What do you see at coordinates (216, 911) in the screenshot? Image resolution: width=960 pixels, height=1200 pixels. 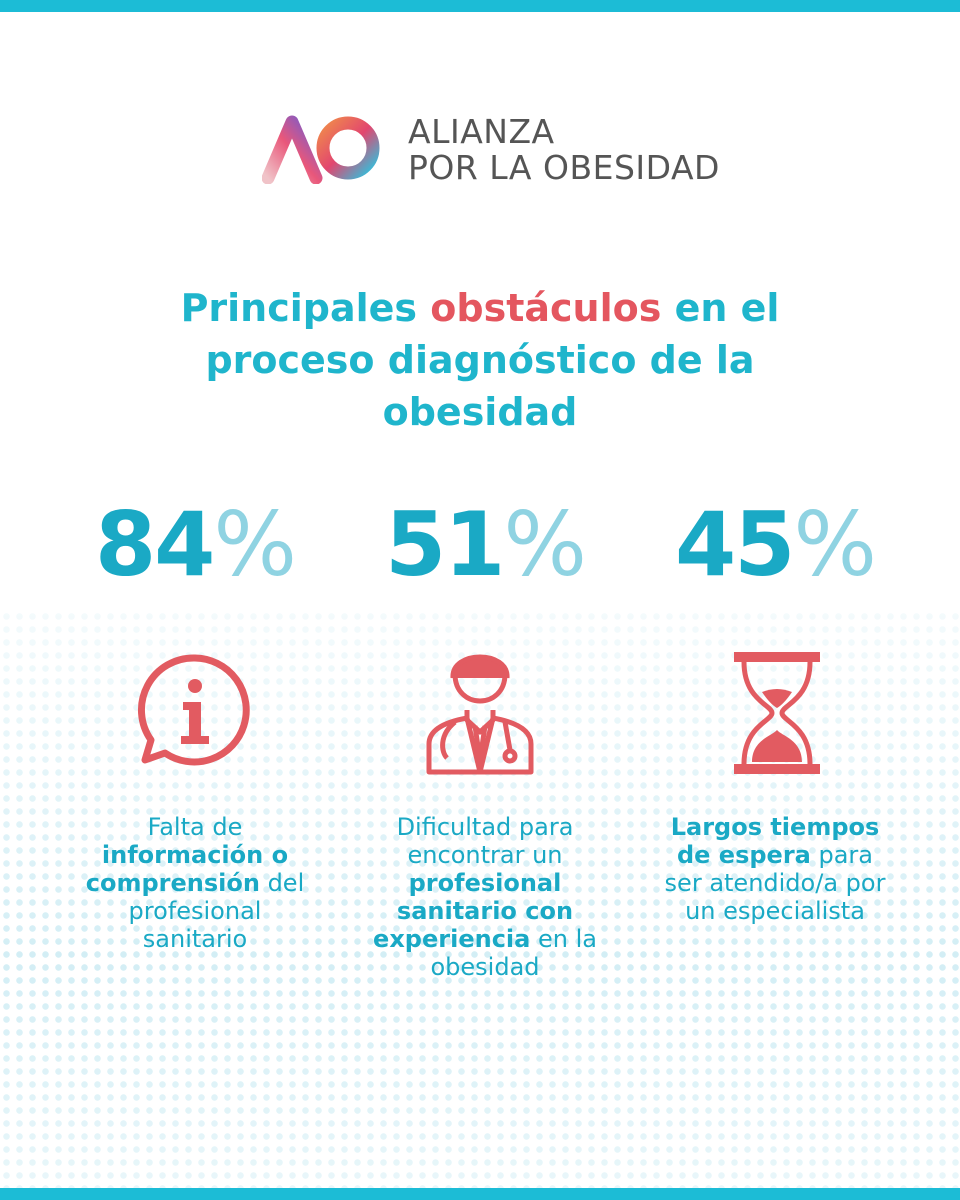 I see `description-segment: del profesional sanitario` at bounding box center [216, 911].